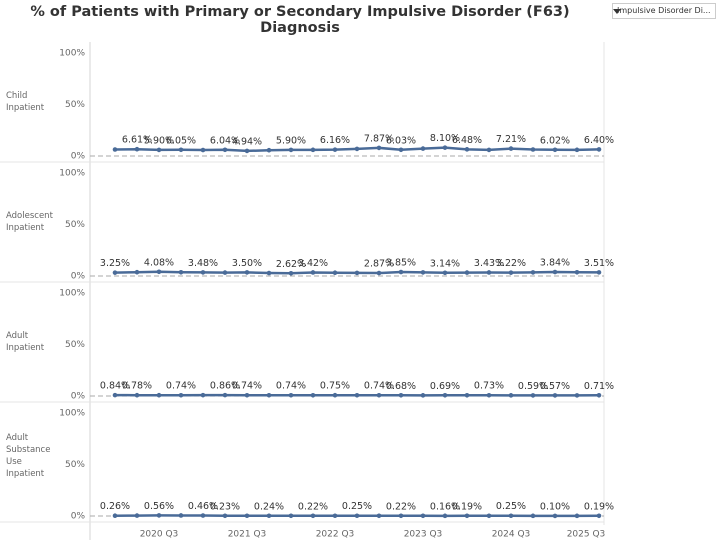 The height and width of the screenshot is (540, 720). Describe the element at coordinates (25, 102) in the screenshot. I see `row-label: Child Inpatient` at that location.